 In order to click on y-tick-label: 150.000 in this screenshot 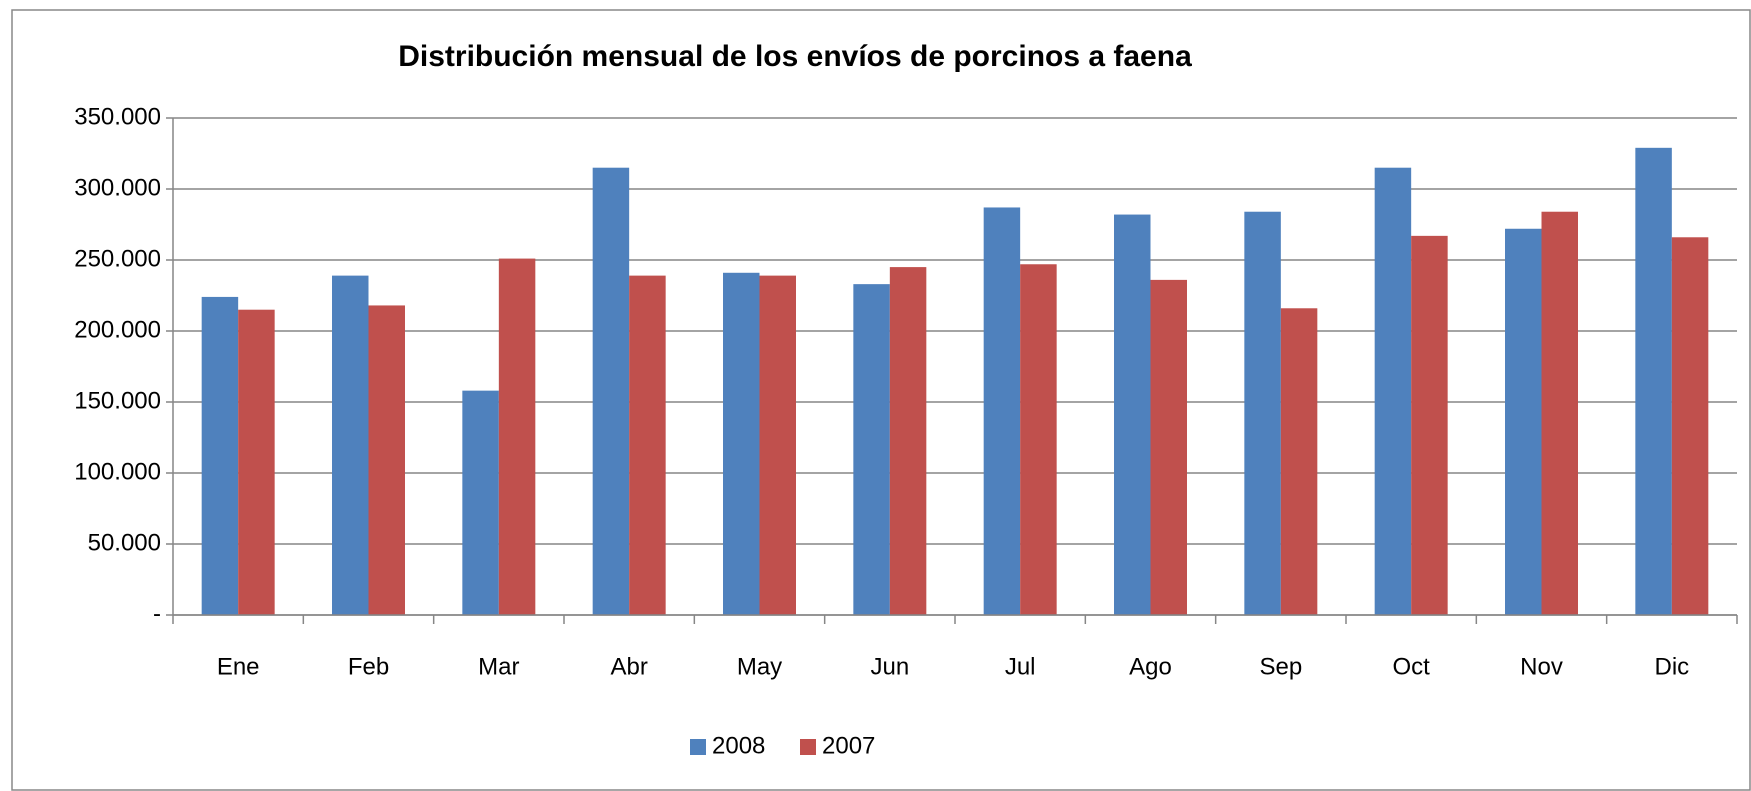, I will do `click(117, 400)`.